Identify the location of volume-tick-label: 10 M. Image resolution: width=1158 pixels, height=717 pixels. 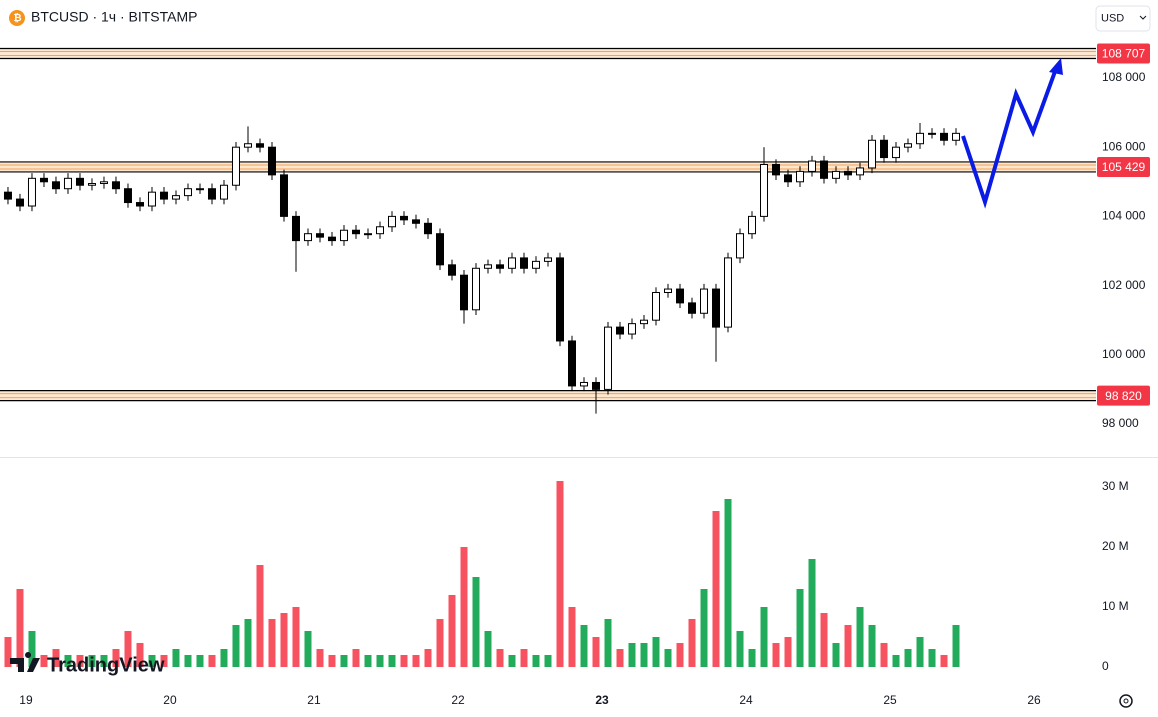
(1115, 606).